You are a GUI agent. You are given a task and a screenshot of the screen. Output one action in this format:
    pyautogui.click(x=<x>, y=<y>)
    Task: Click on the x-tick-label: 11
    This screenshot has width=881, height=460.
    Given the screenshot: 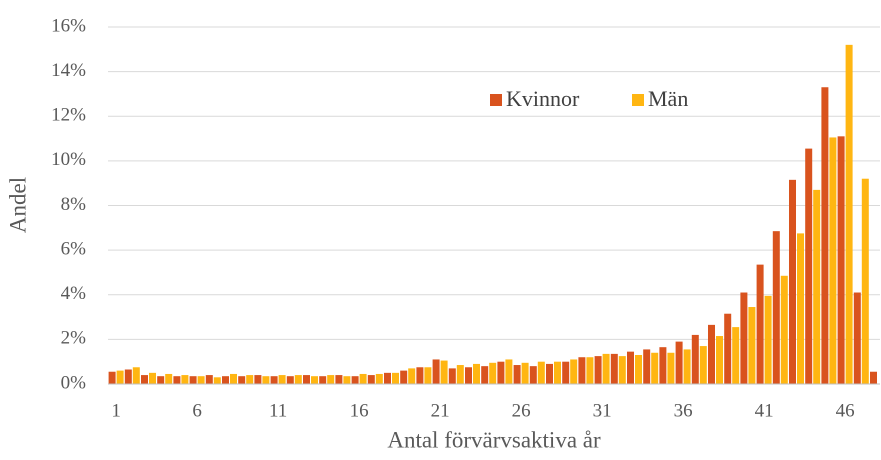 What is the action you would take?
    pyautogui.click(x=278, y=410)
    